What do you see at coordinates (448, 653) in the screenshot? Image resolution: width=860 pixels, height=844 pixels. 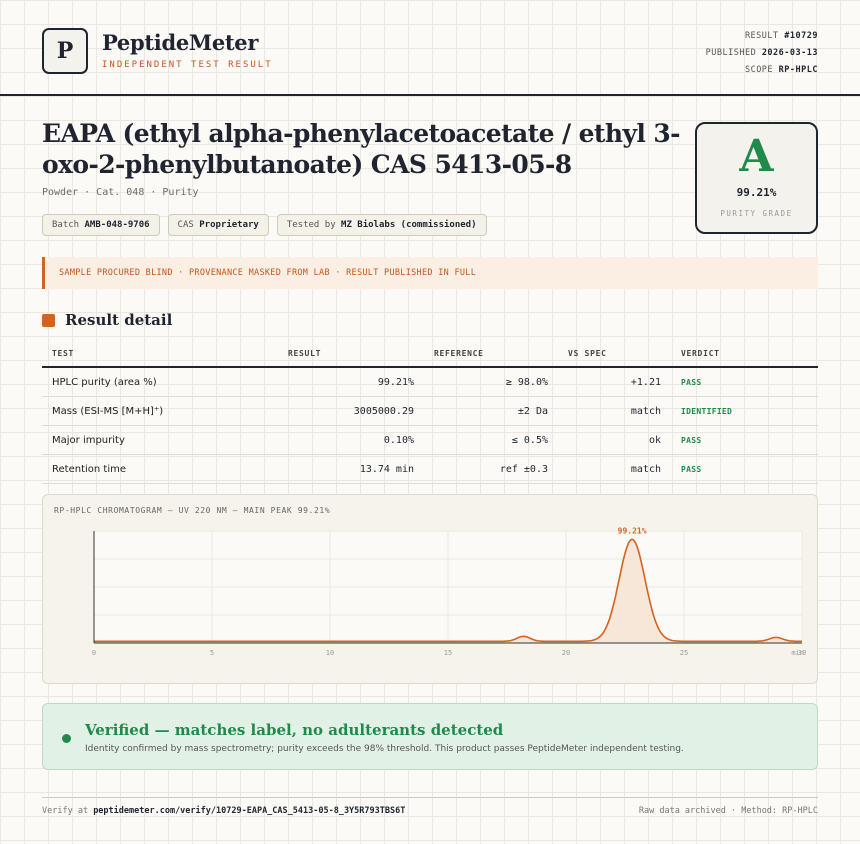 I see `x-tick-label: 15` at bounding box center [448, 653].